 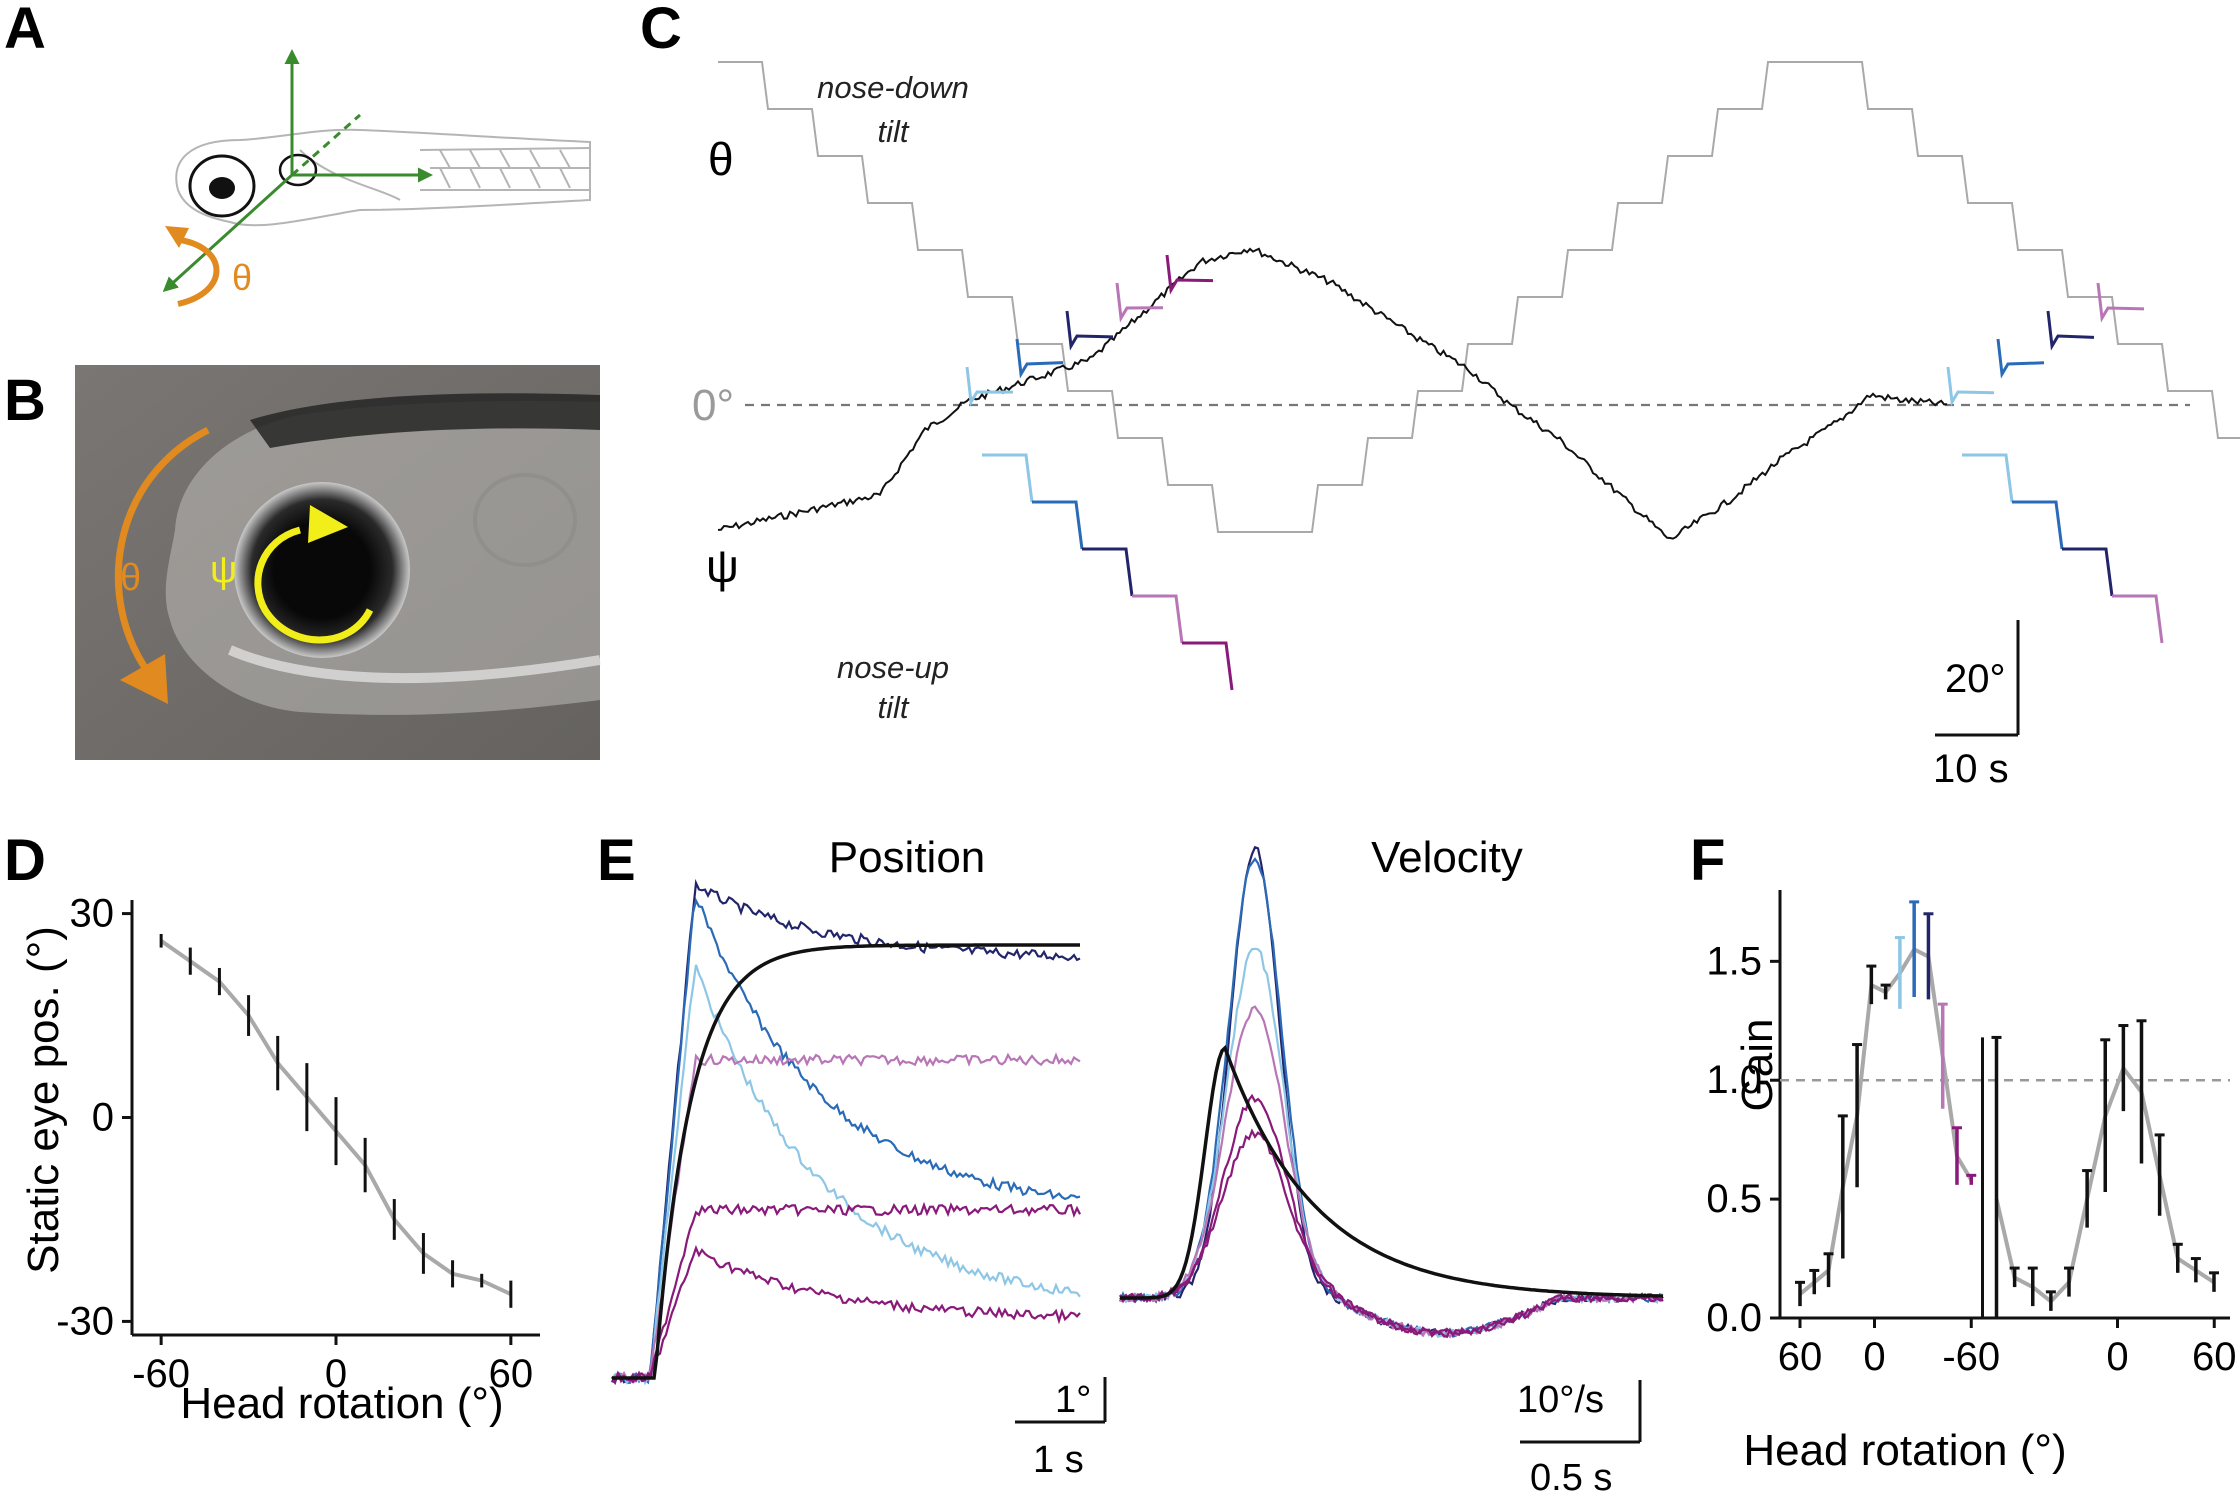 I want to click on y-tick-label: 1.5, so click(x=1734, y=961).